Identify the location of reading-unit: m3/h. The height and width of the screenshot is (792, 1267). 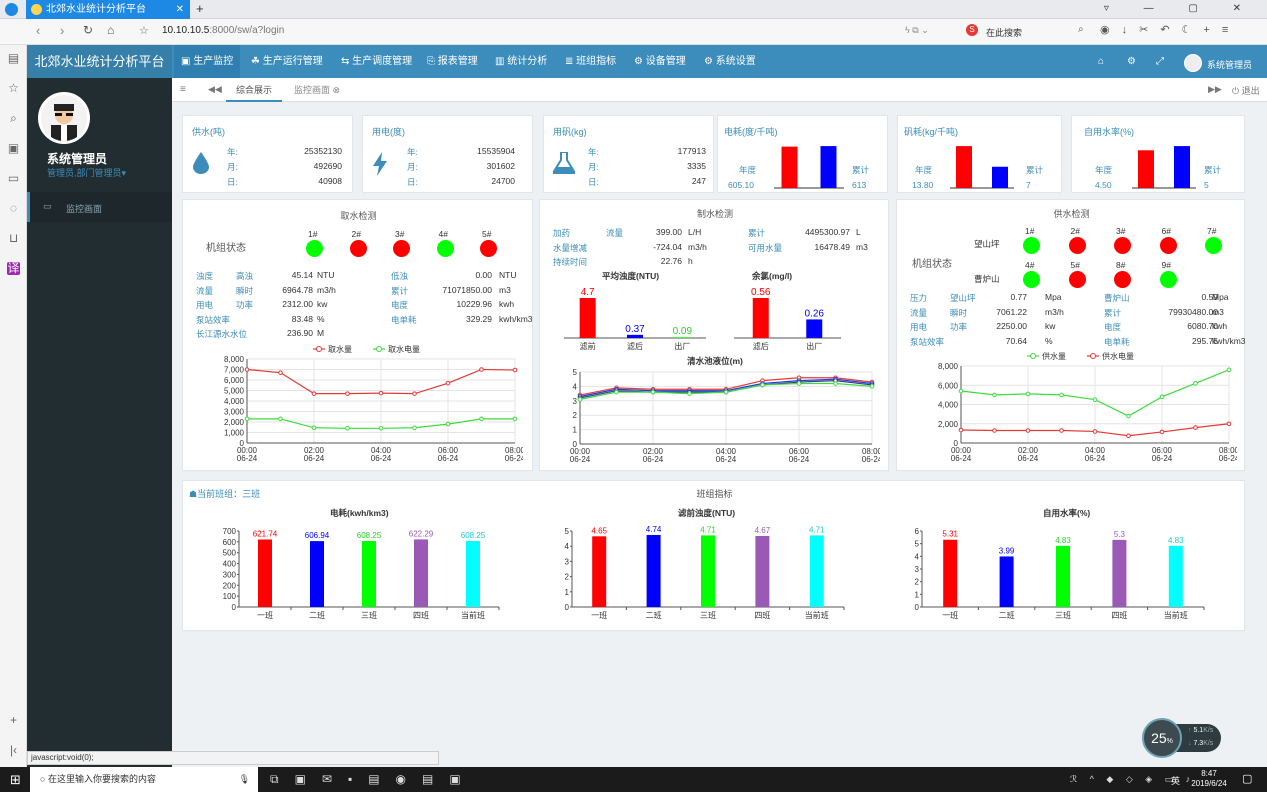
(326, 289).